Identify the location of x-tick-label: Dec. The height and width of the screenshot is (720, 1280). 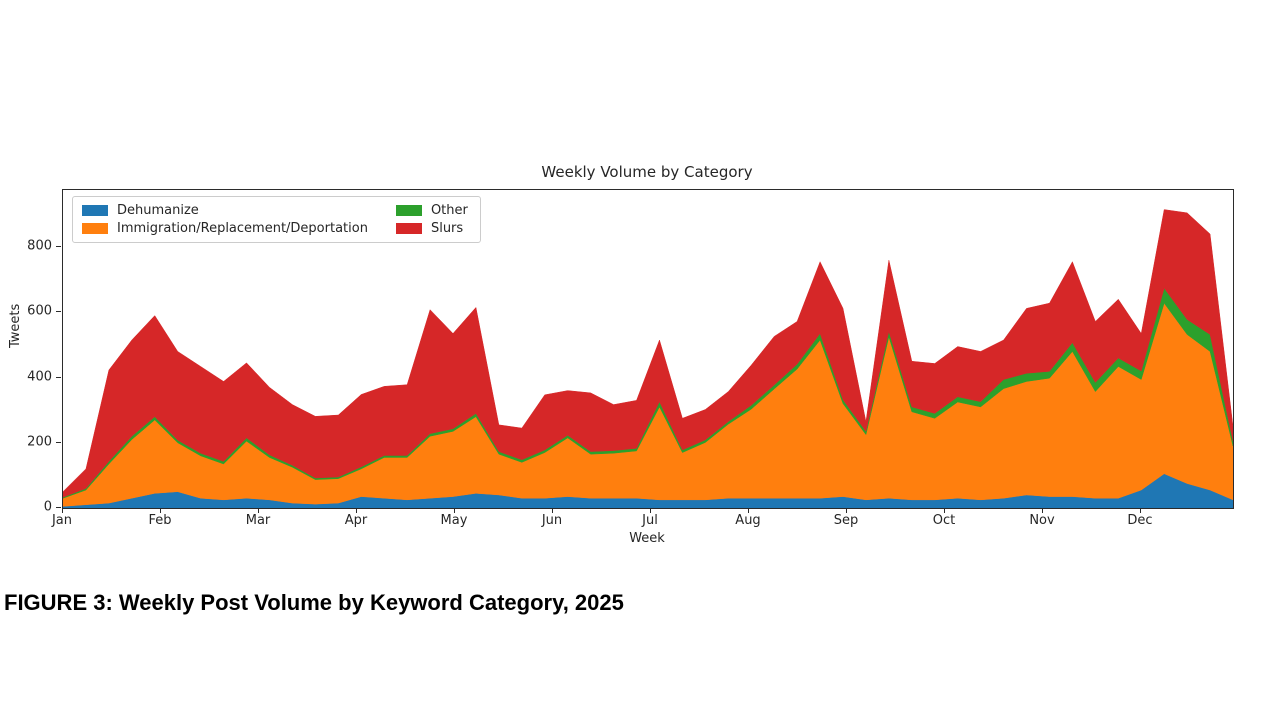
(1140, 520).